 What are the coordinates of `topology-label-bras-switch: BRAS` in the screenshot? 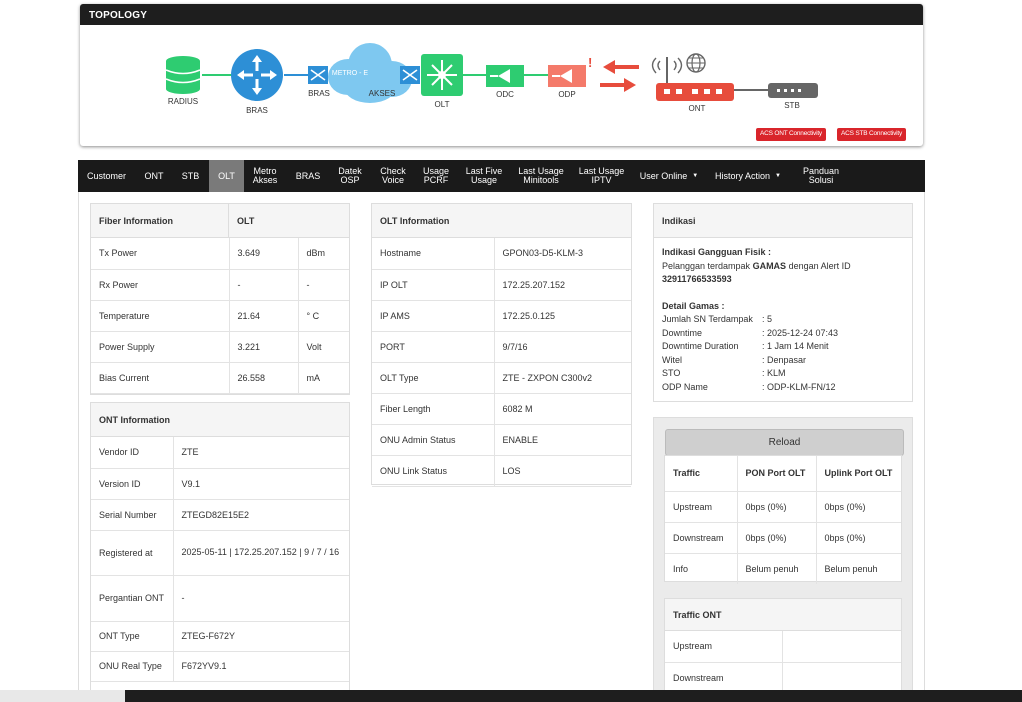 It's located at (319, 93).